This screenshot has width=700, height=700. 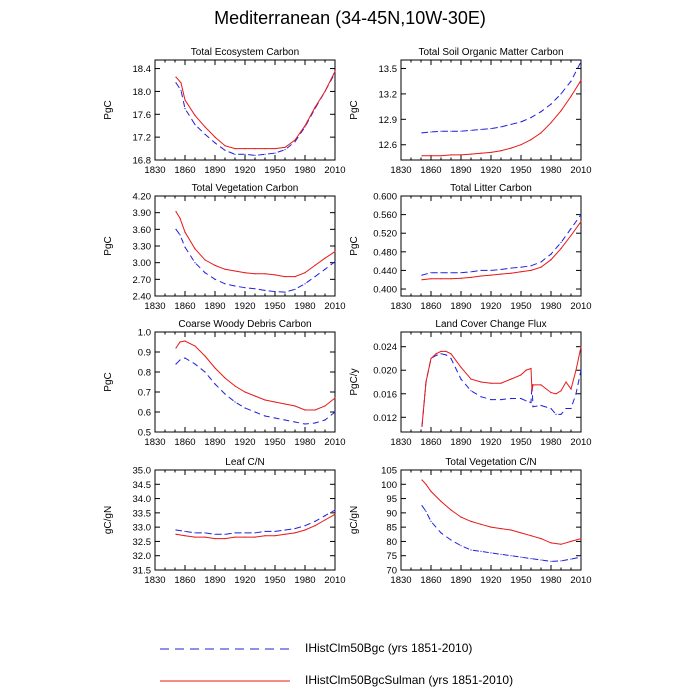 I want to click on y-tick-label: 0.020, so click(x=385, y=371).